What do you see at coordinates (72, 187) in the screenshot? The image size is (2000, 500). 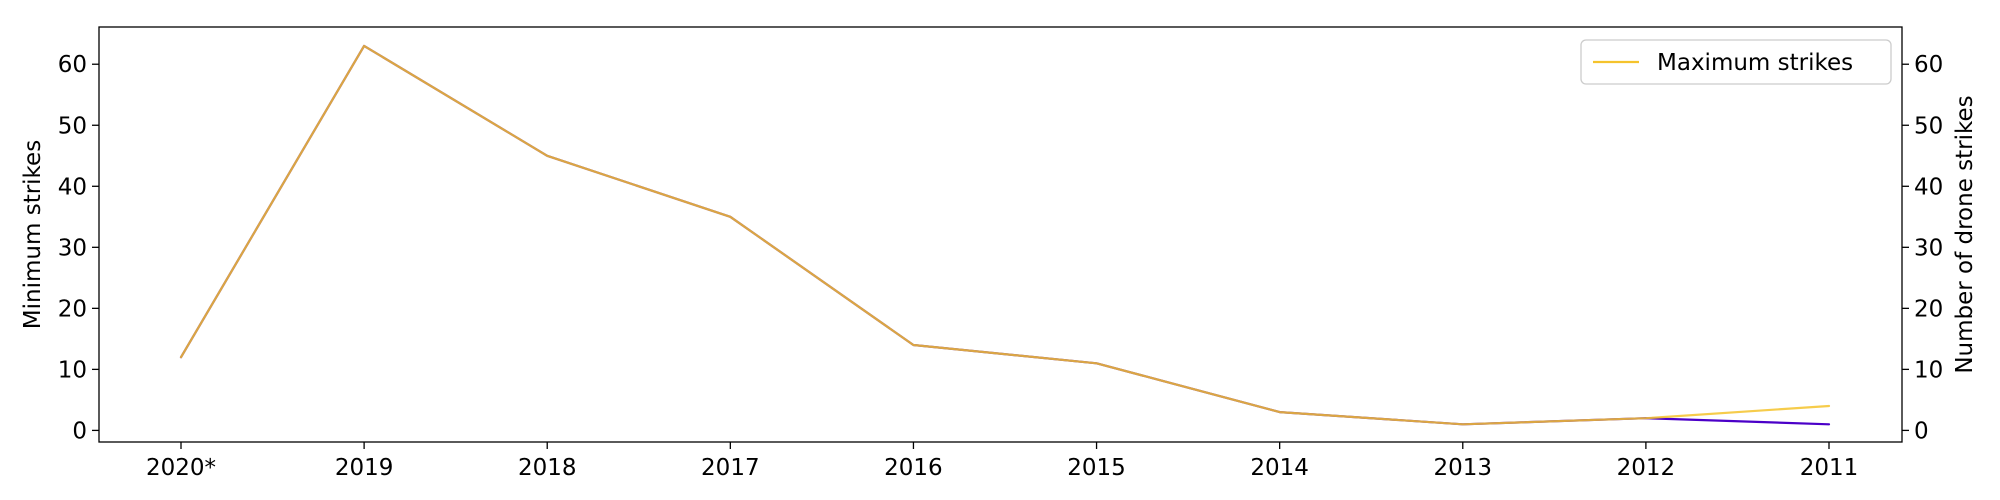 I see `left-y-tick-label: 40` at bounding box center [72, 187].